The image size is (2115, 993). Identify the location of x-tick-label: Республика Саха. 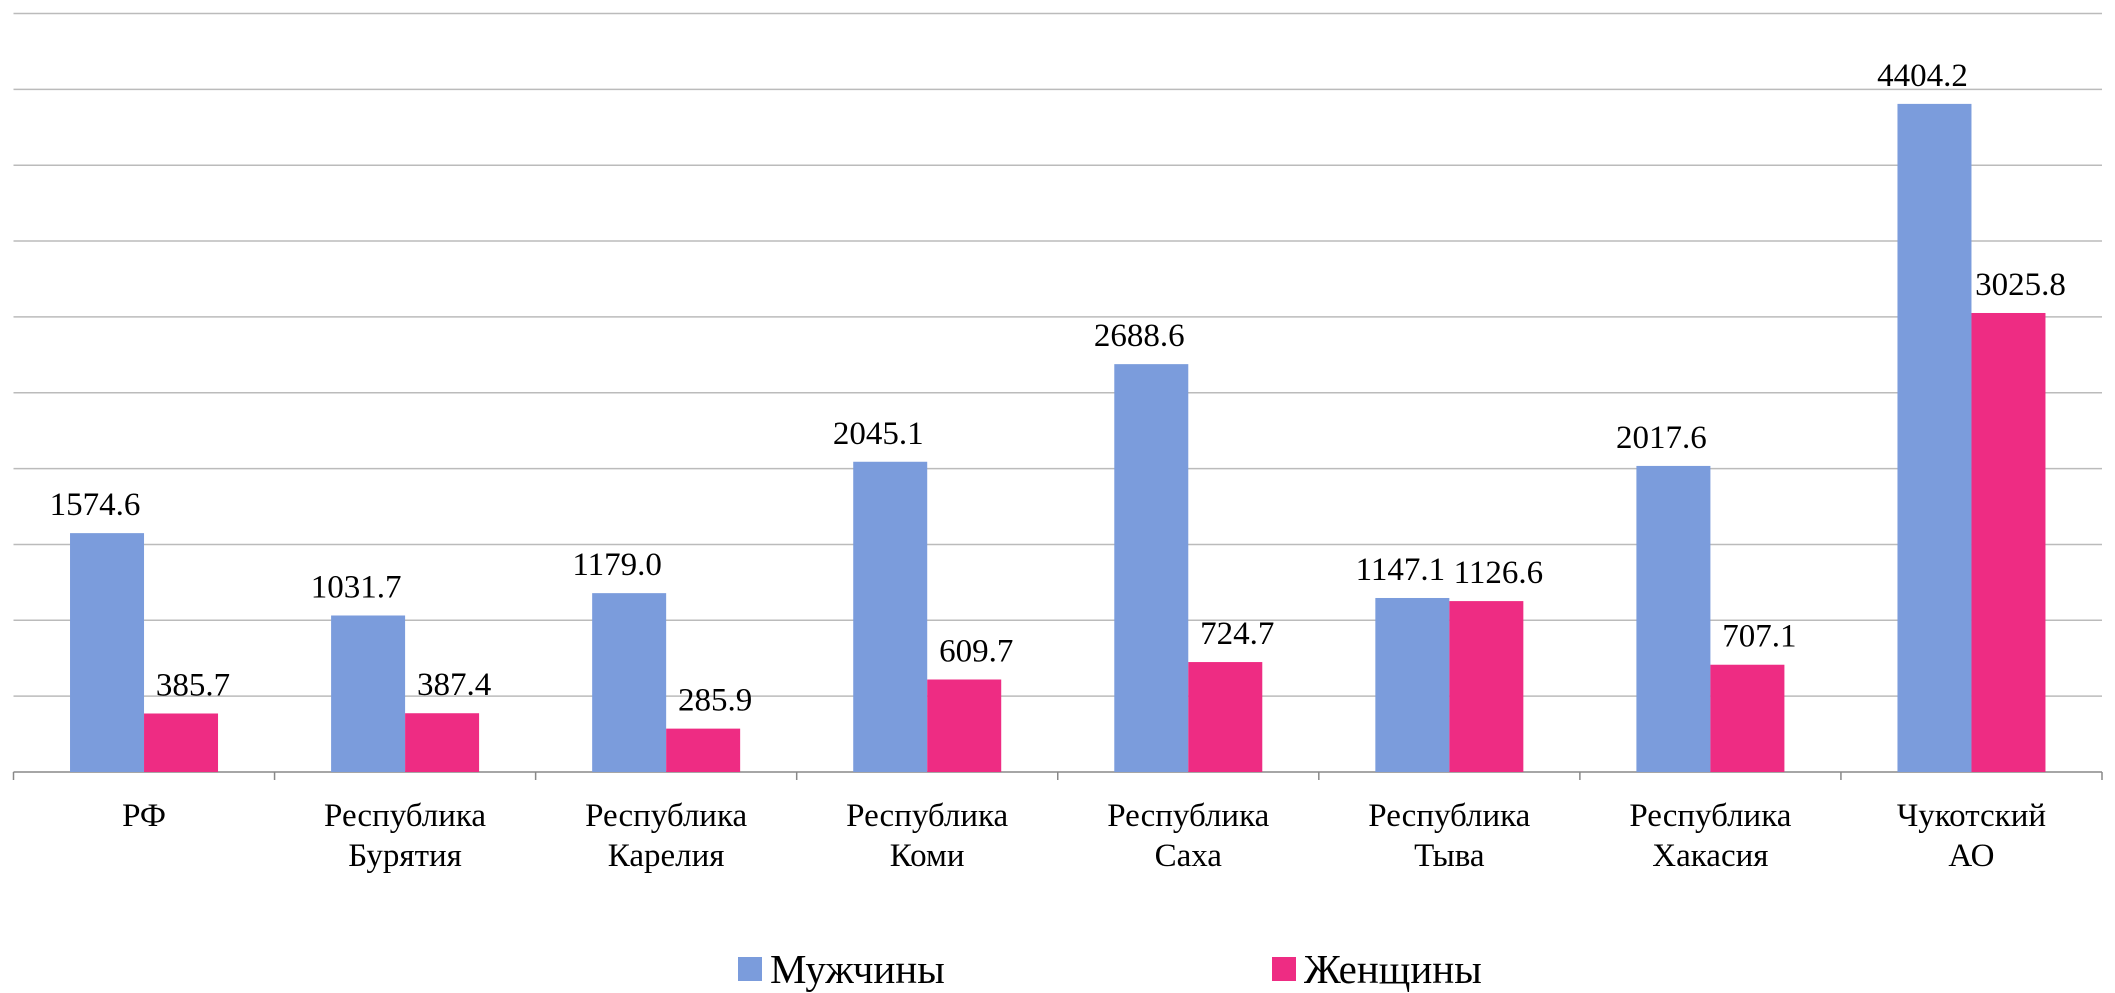
(1188, 836).